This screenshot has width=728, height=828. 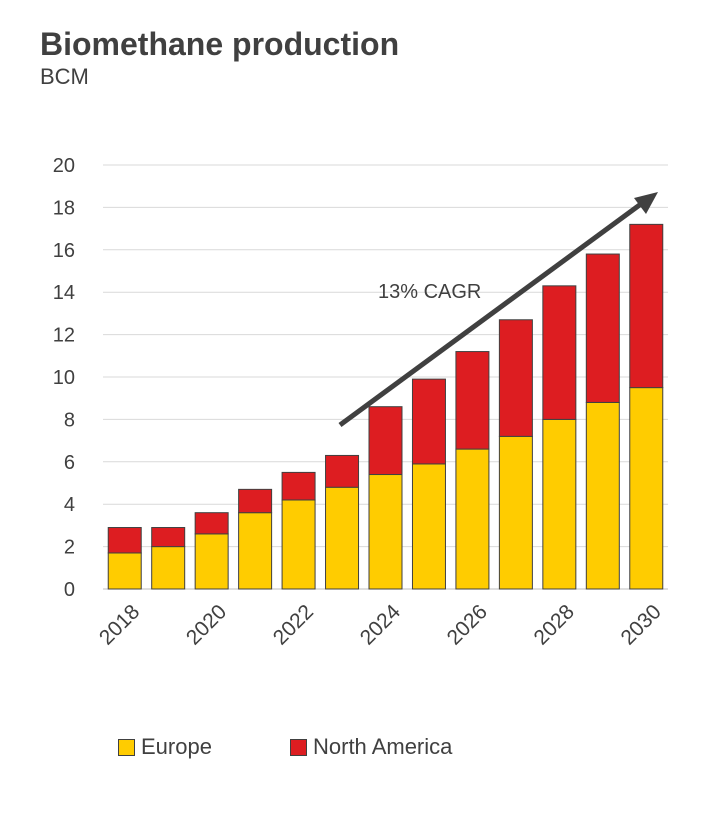 What do you see at coordinates (602, 328) in the screenshot?
I see `bar-north-america-2029` at bounding box center [602, 328].